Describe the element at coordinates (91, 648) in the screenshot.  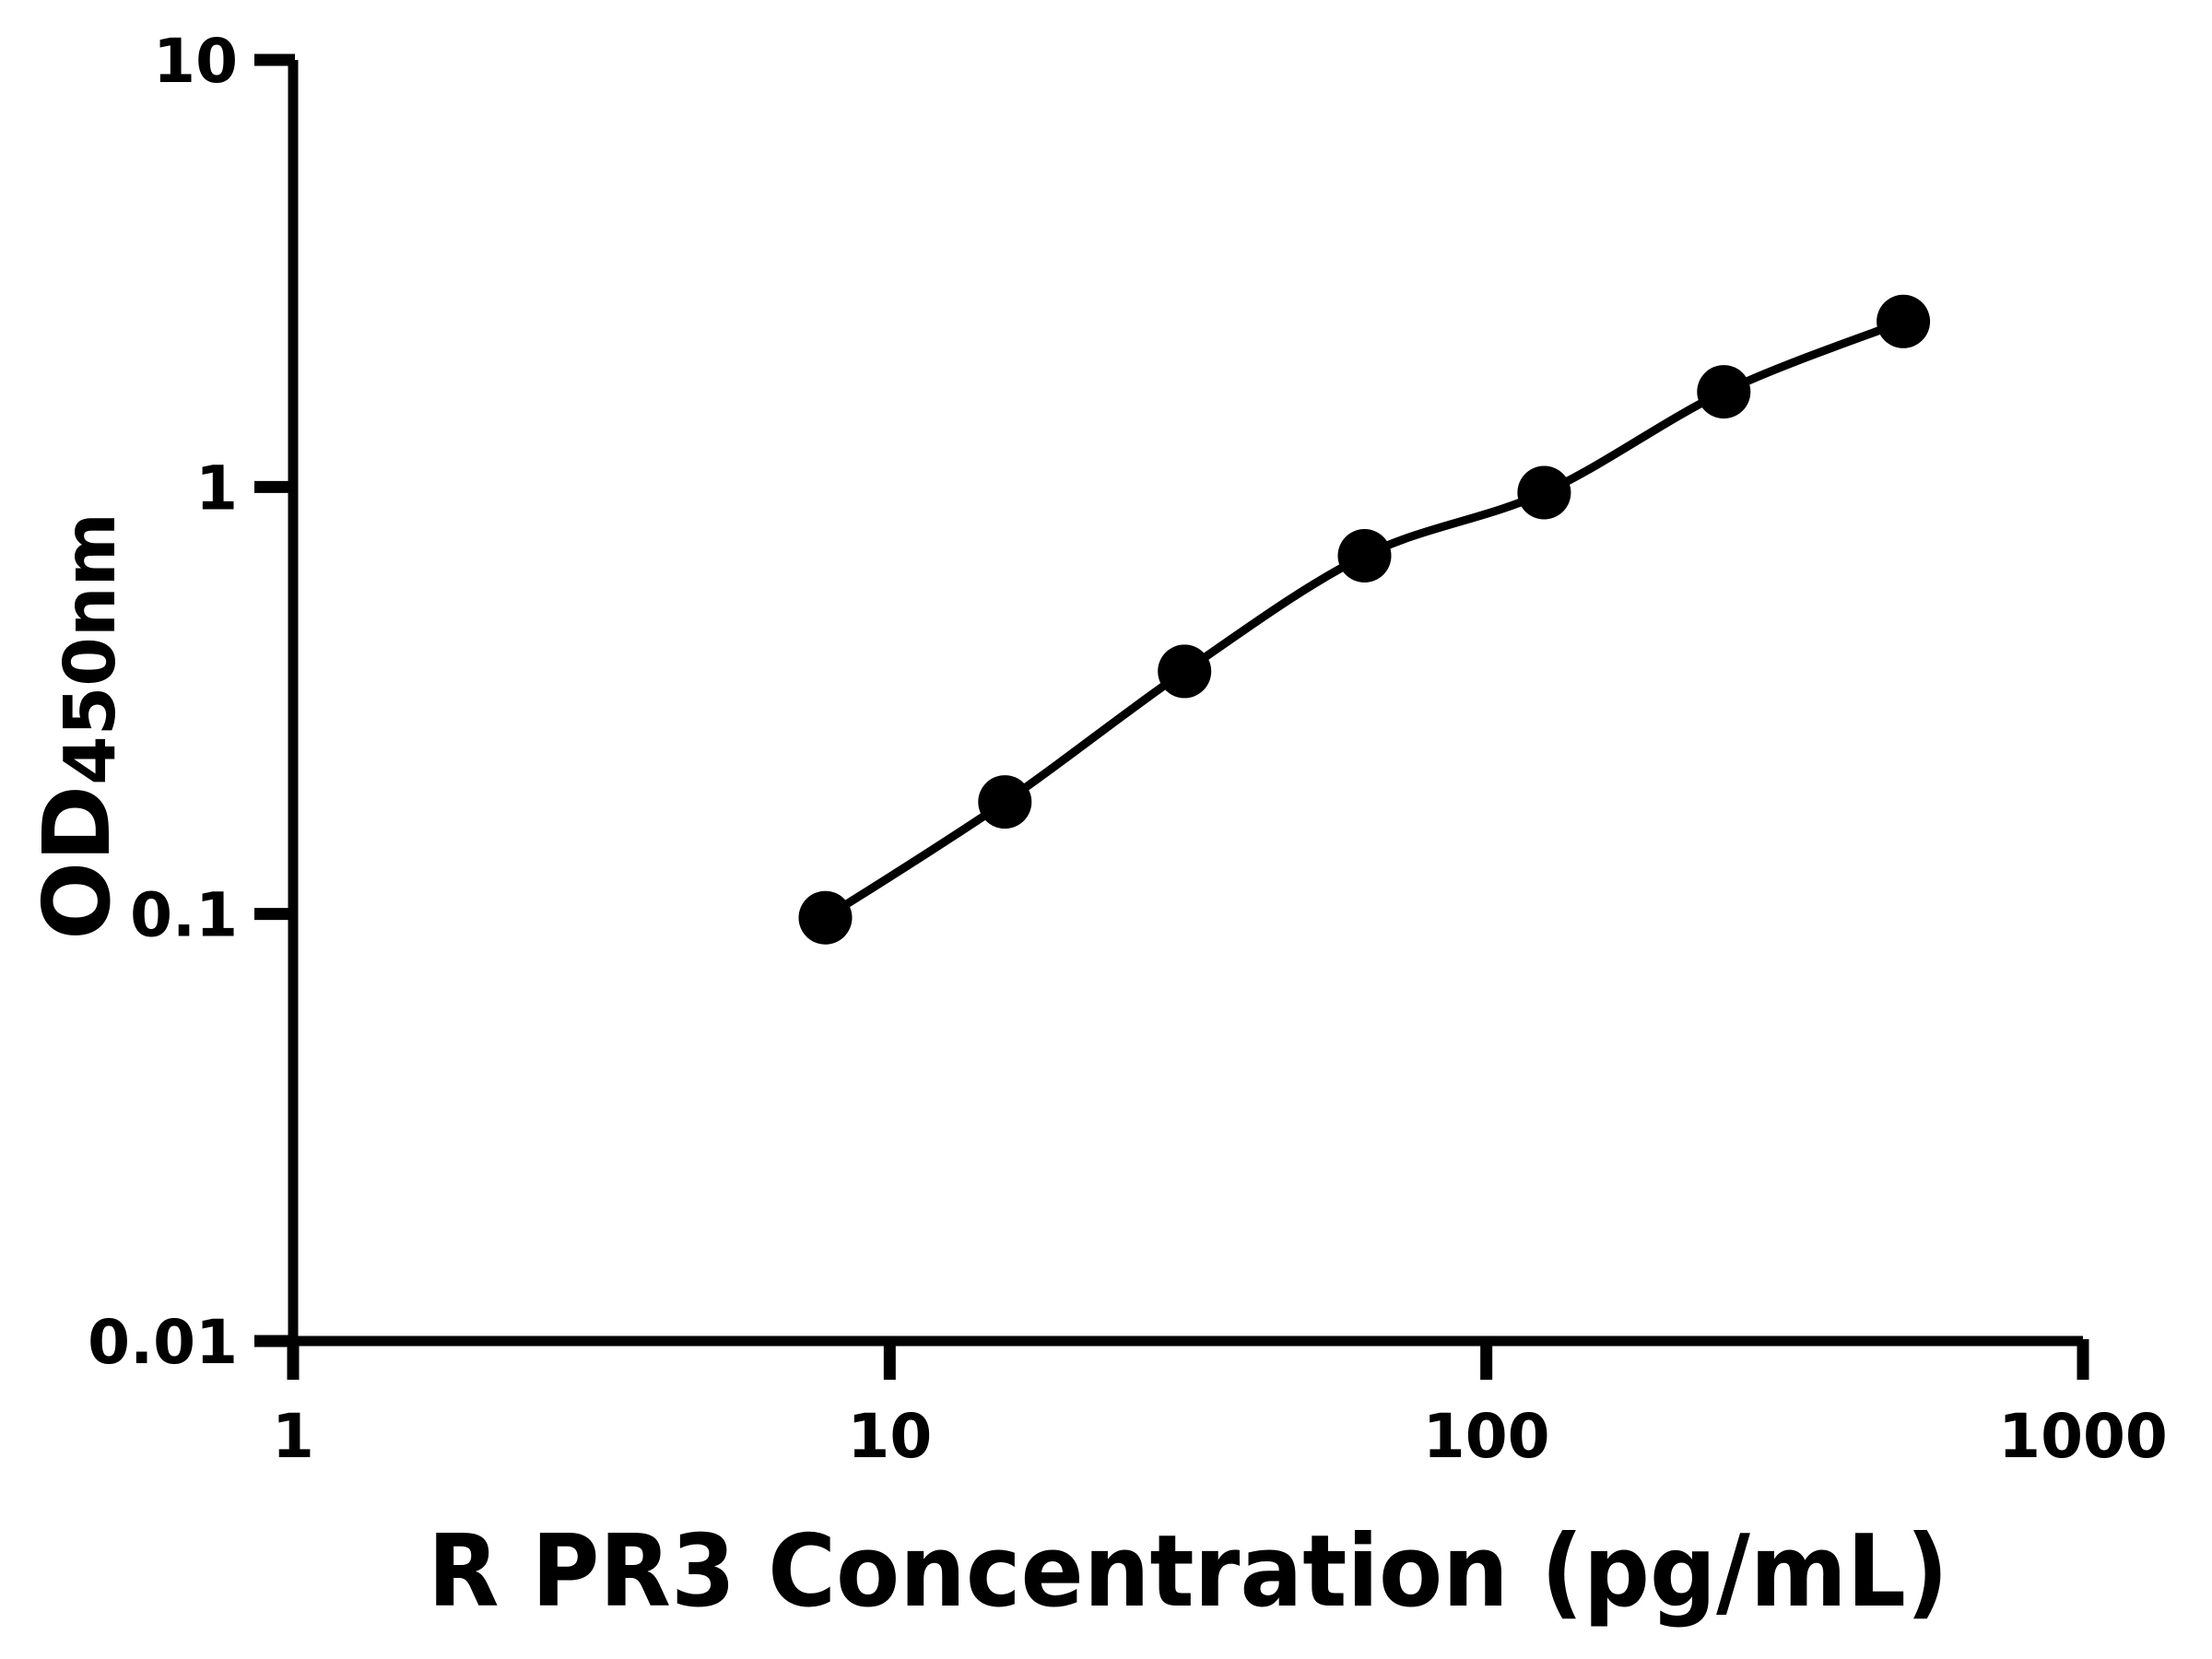
I see `y-axis-title-subscript: 450nm` at that location.